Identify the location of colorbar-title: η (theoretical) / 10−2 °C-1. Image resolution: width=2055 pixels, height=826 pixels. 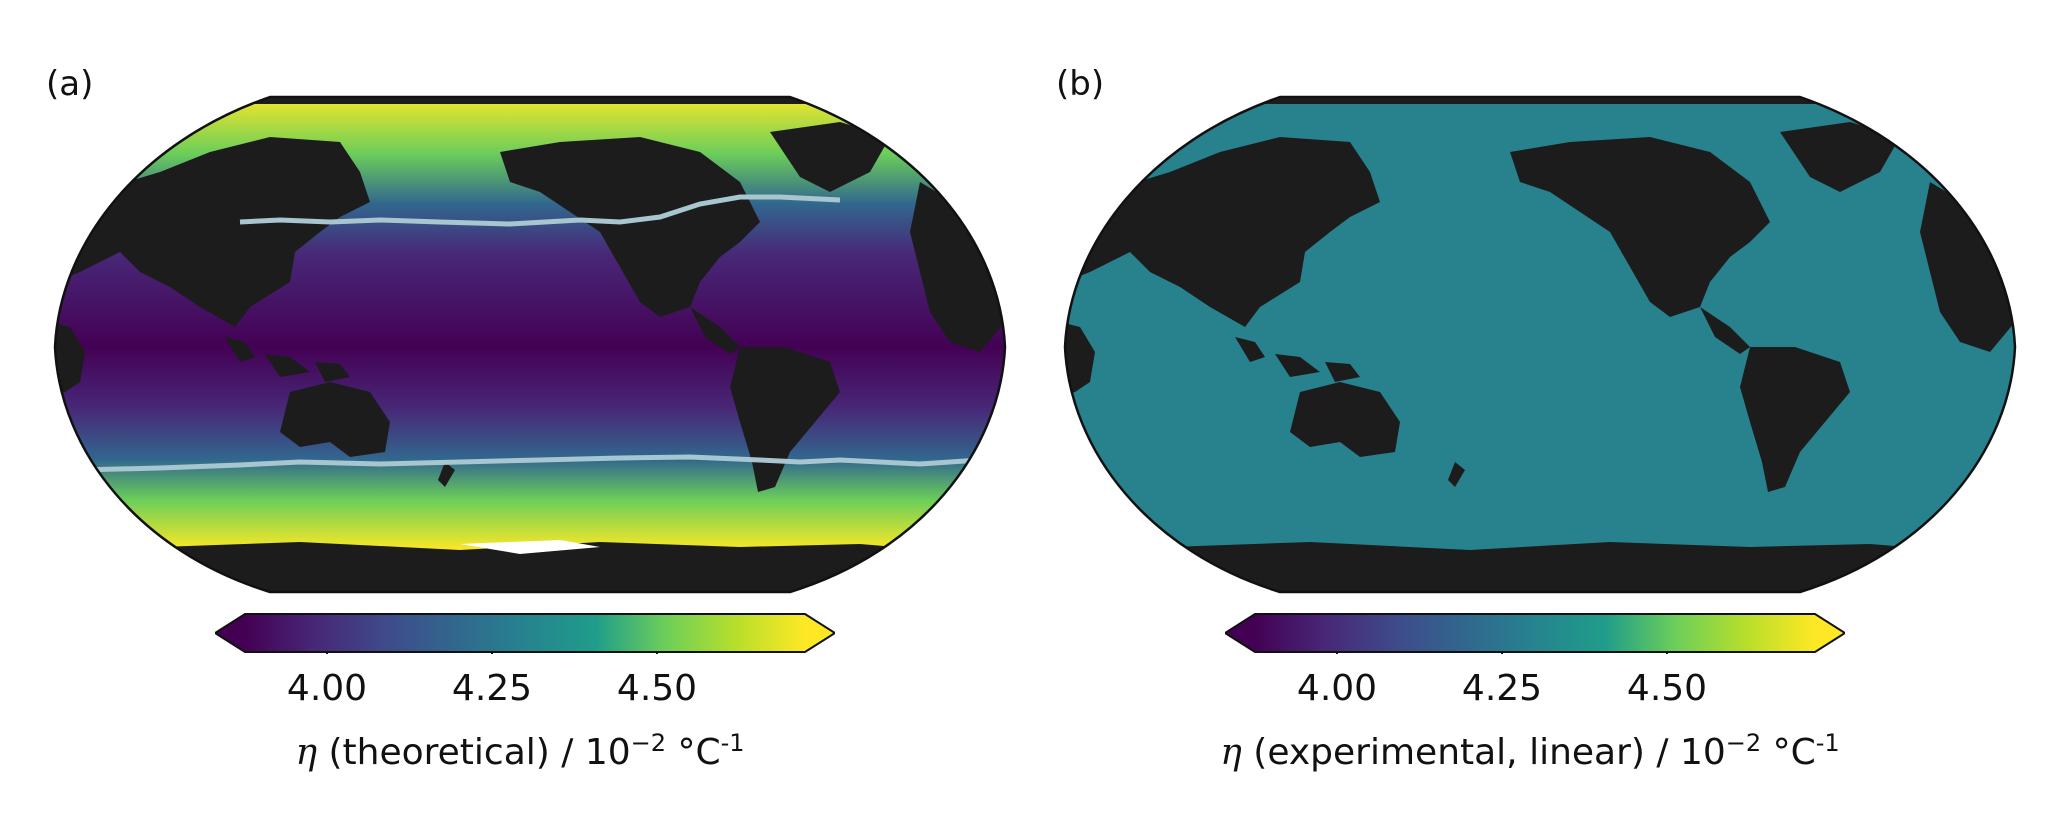
(520, 751).